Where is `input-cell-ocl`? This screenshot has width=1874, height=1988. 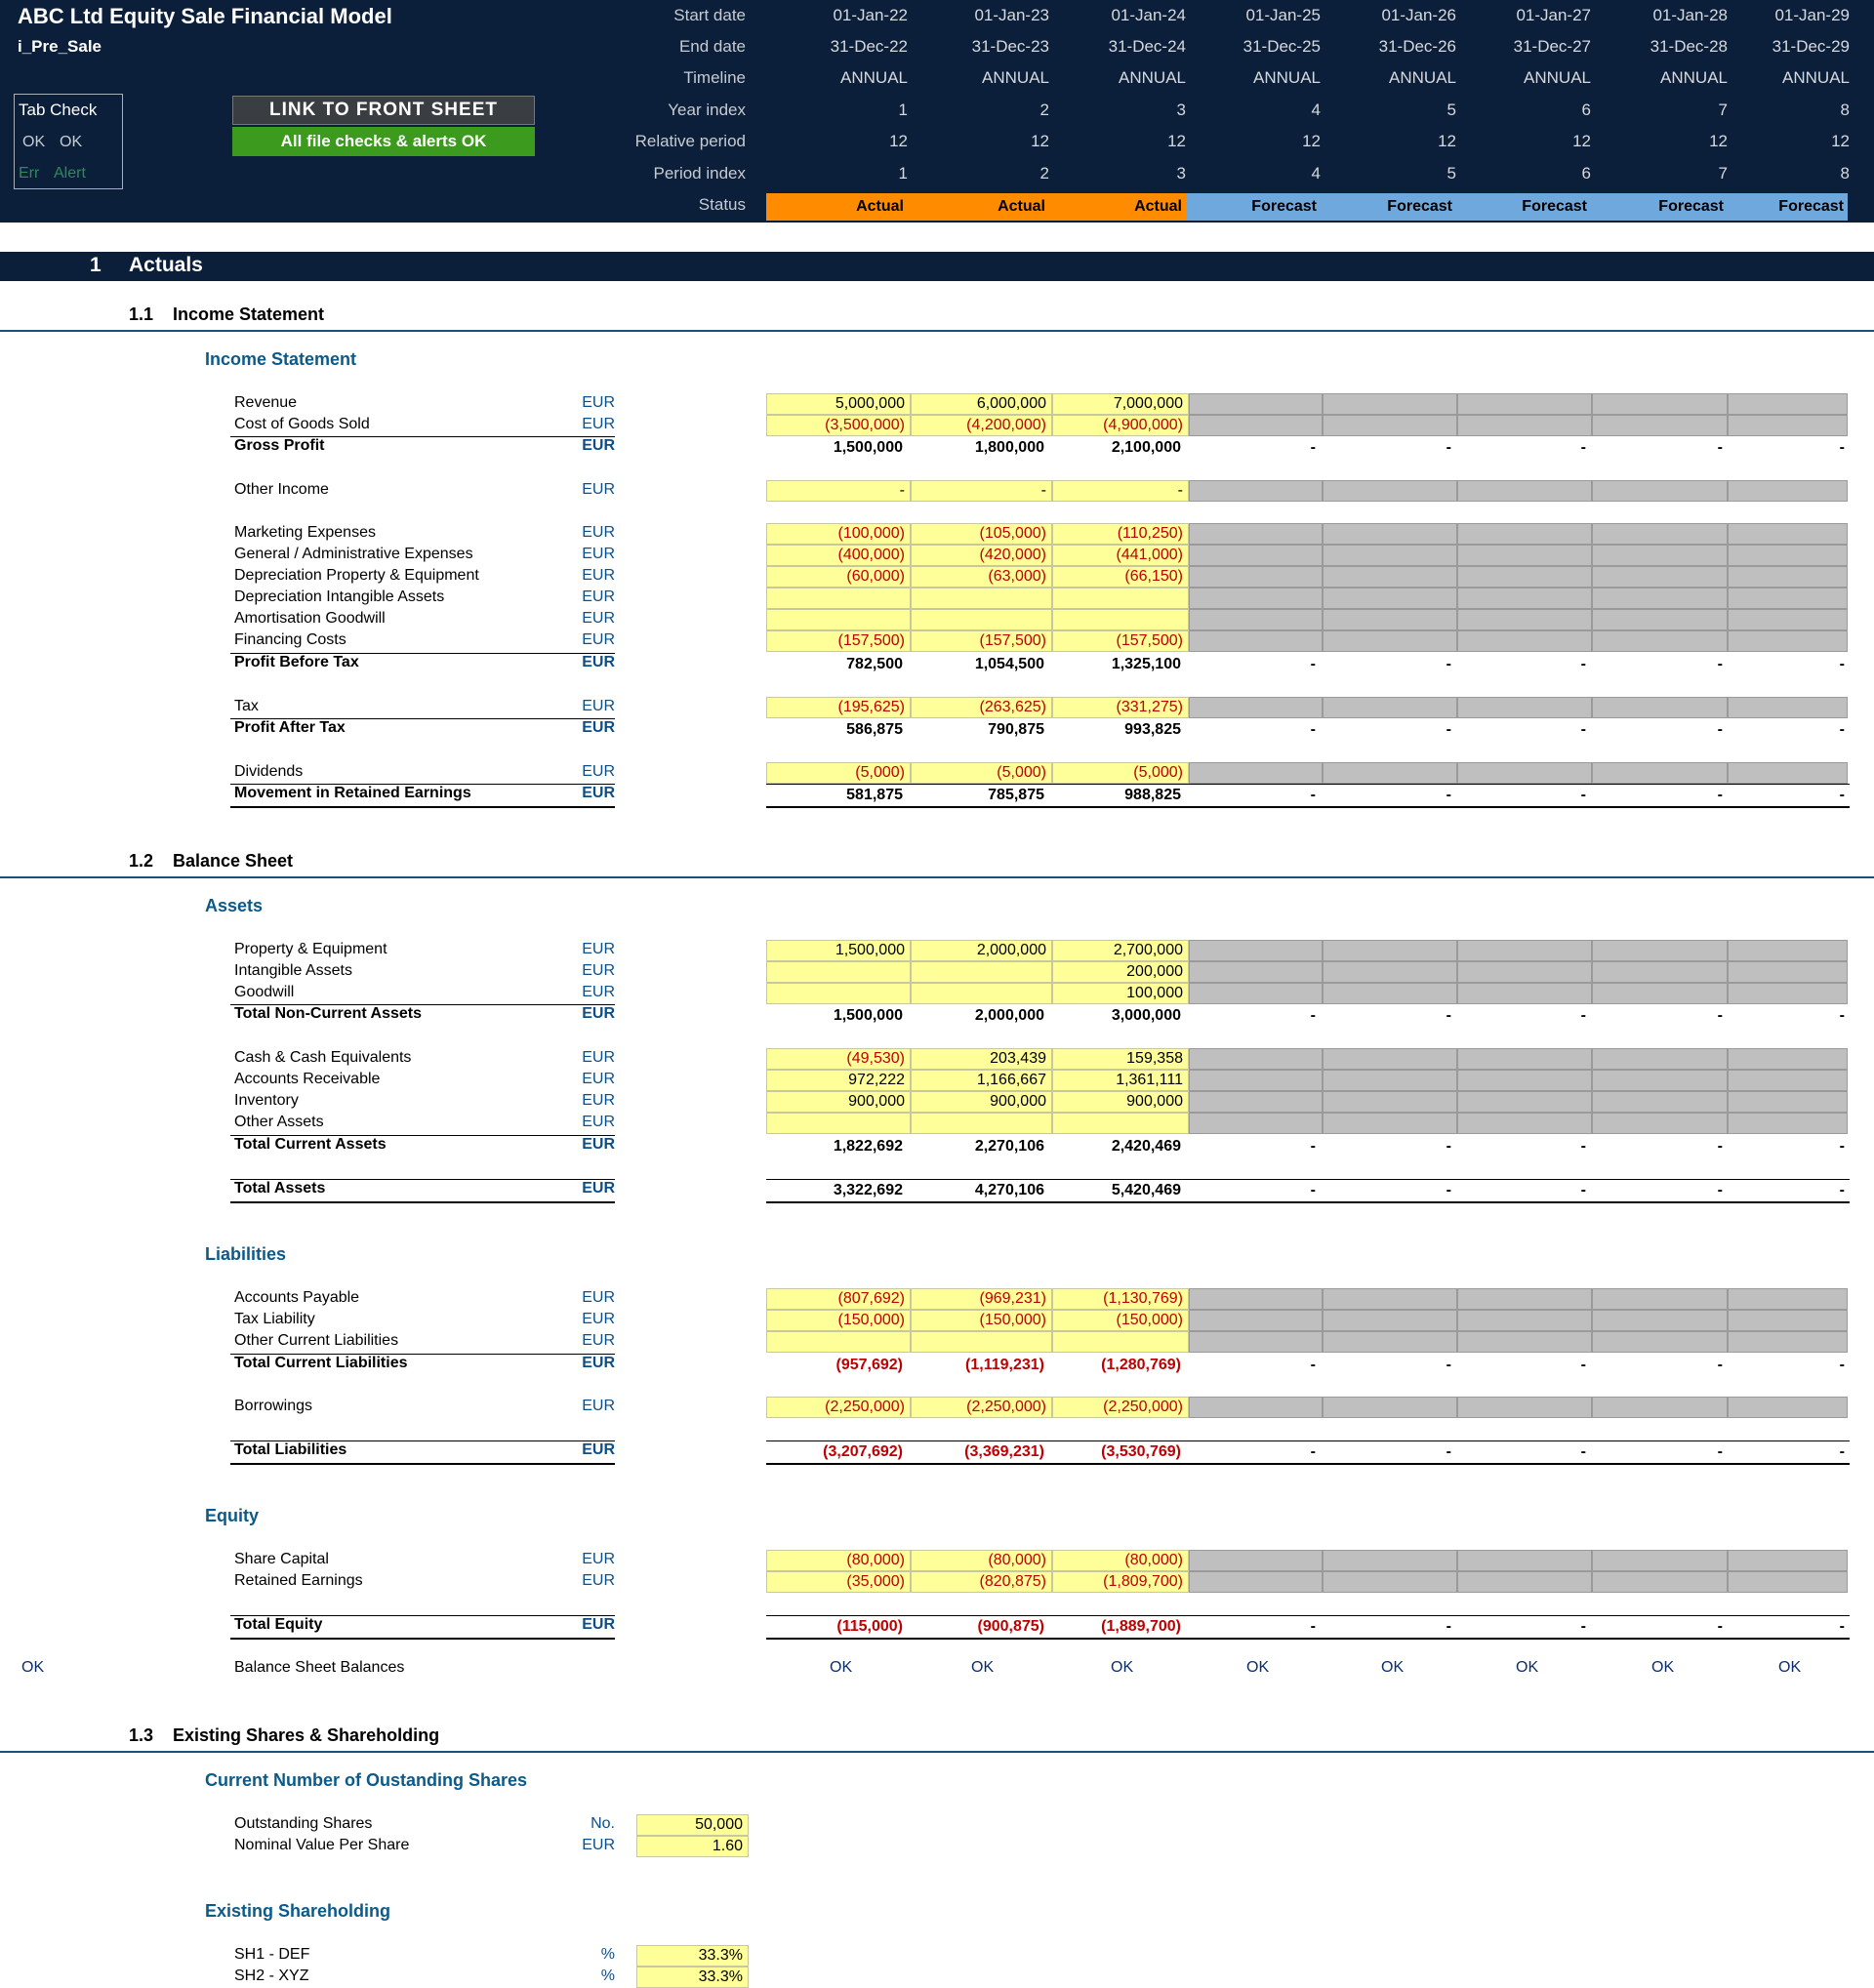
input-cell-ocl is located at coordinates (838, 1342).